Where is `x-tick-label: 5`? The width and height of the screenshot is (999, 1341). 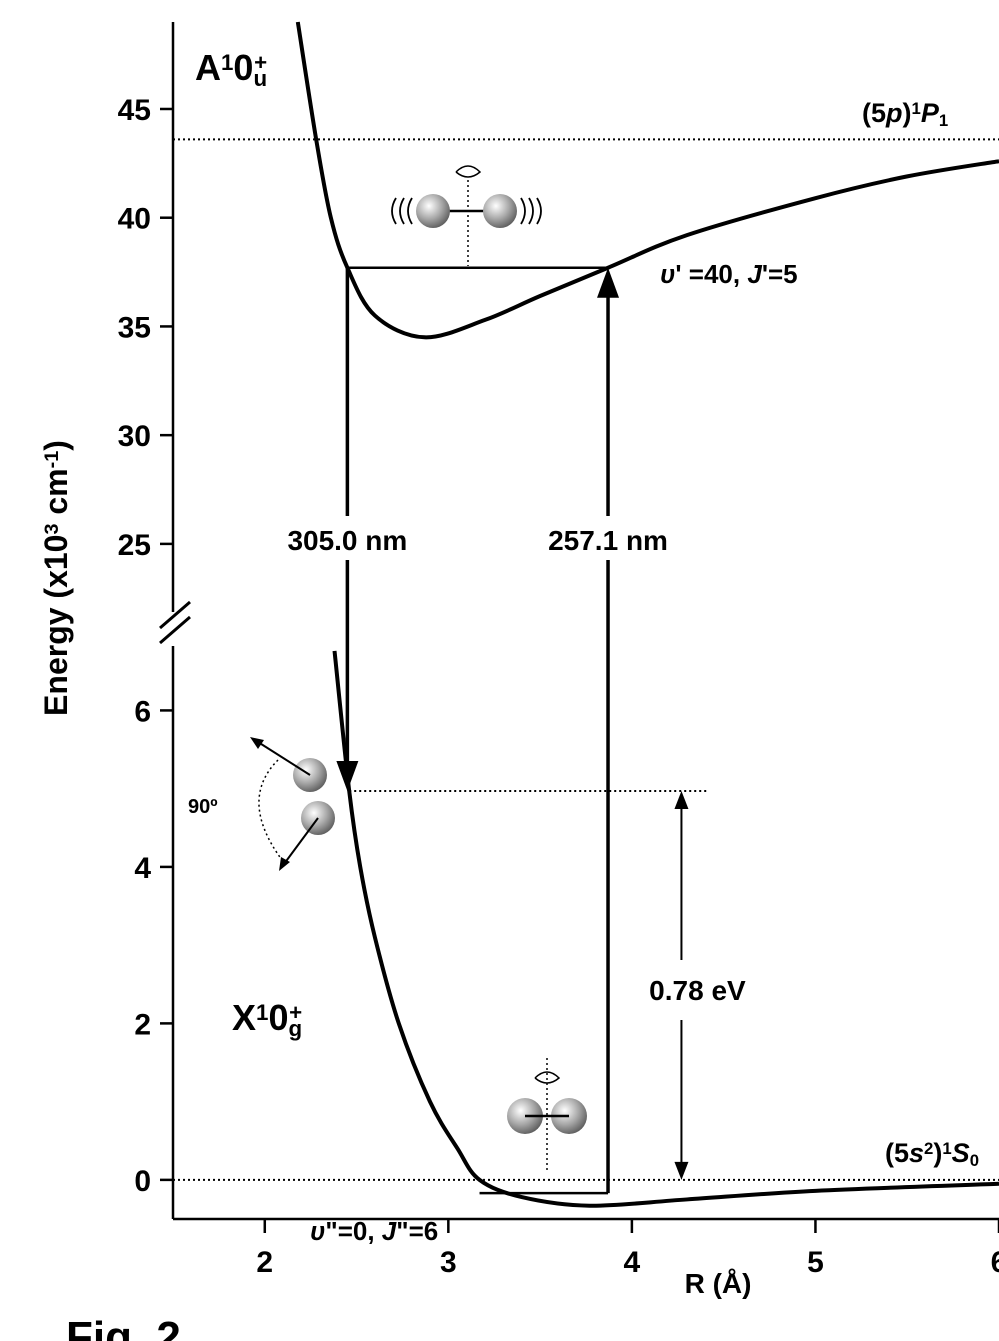
x-tick-label: 5 is located at coordinates (815, 1262).